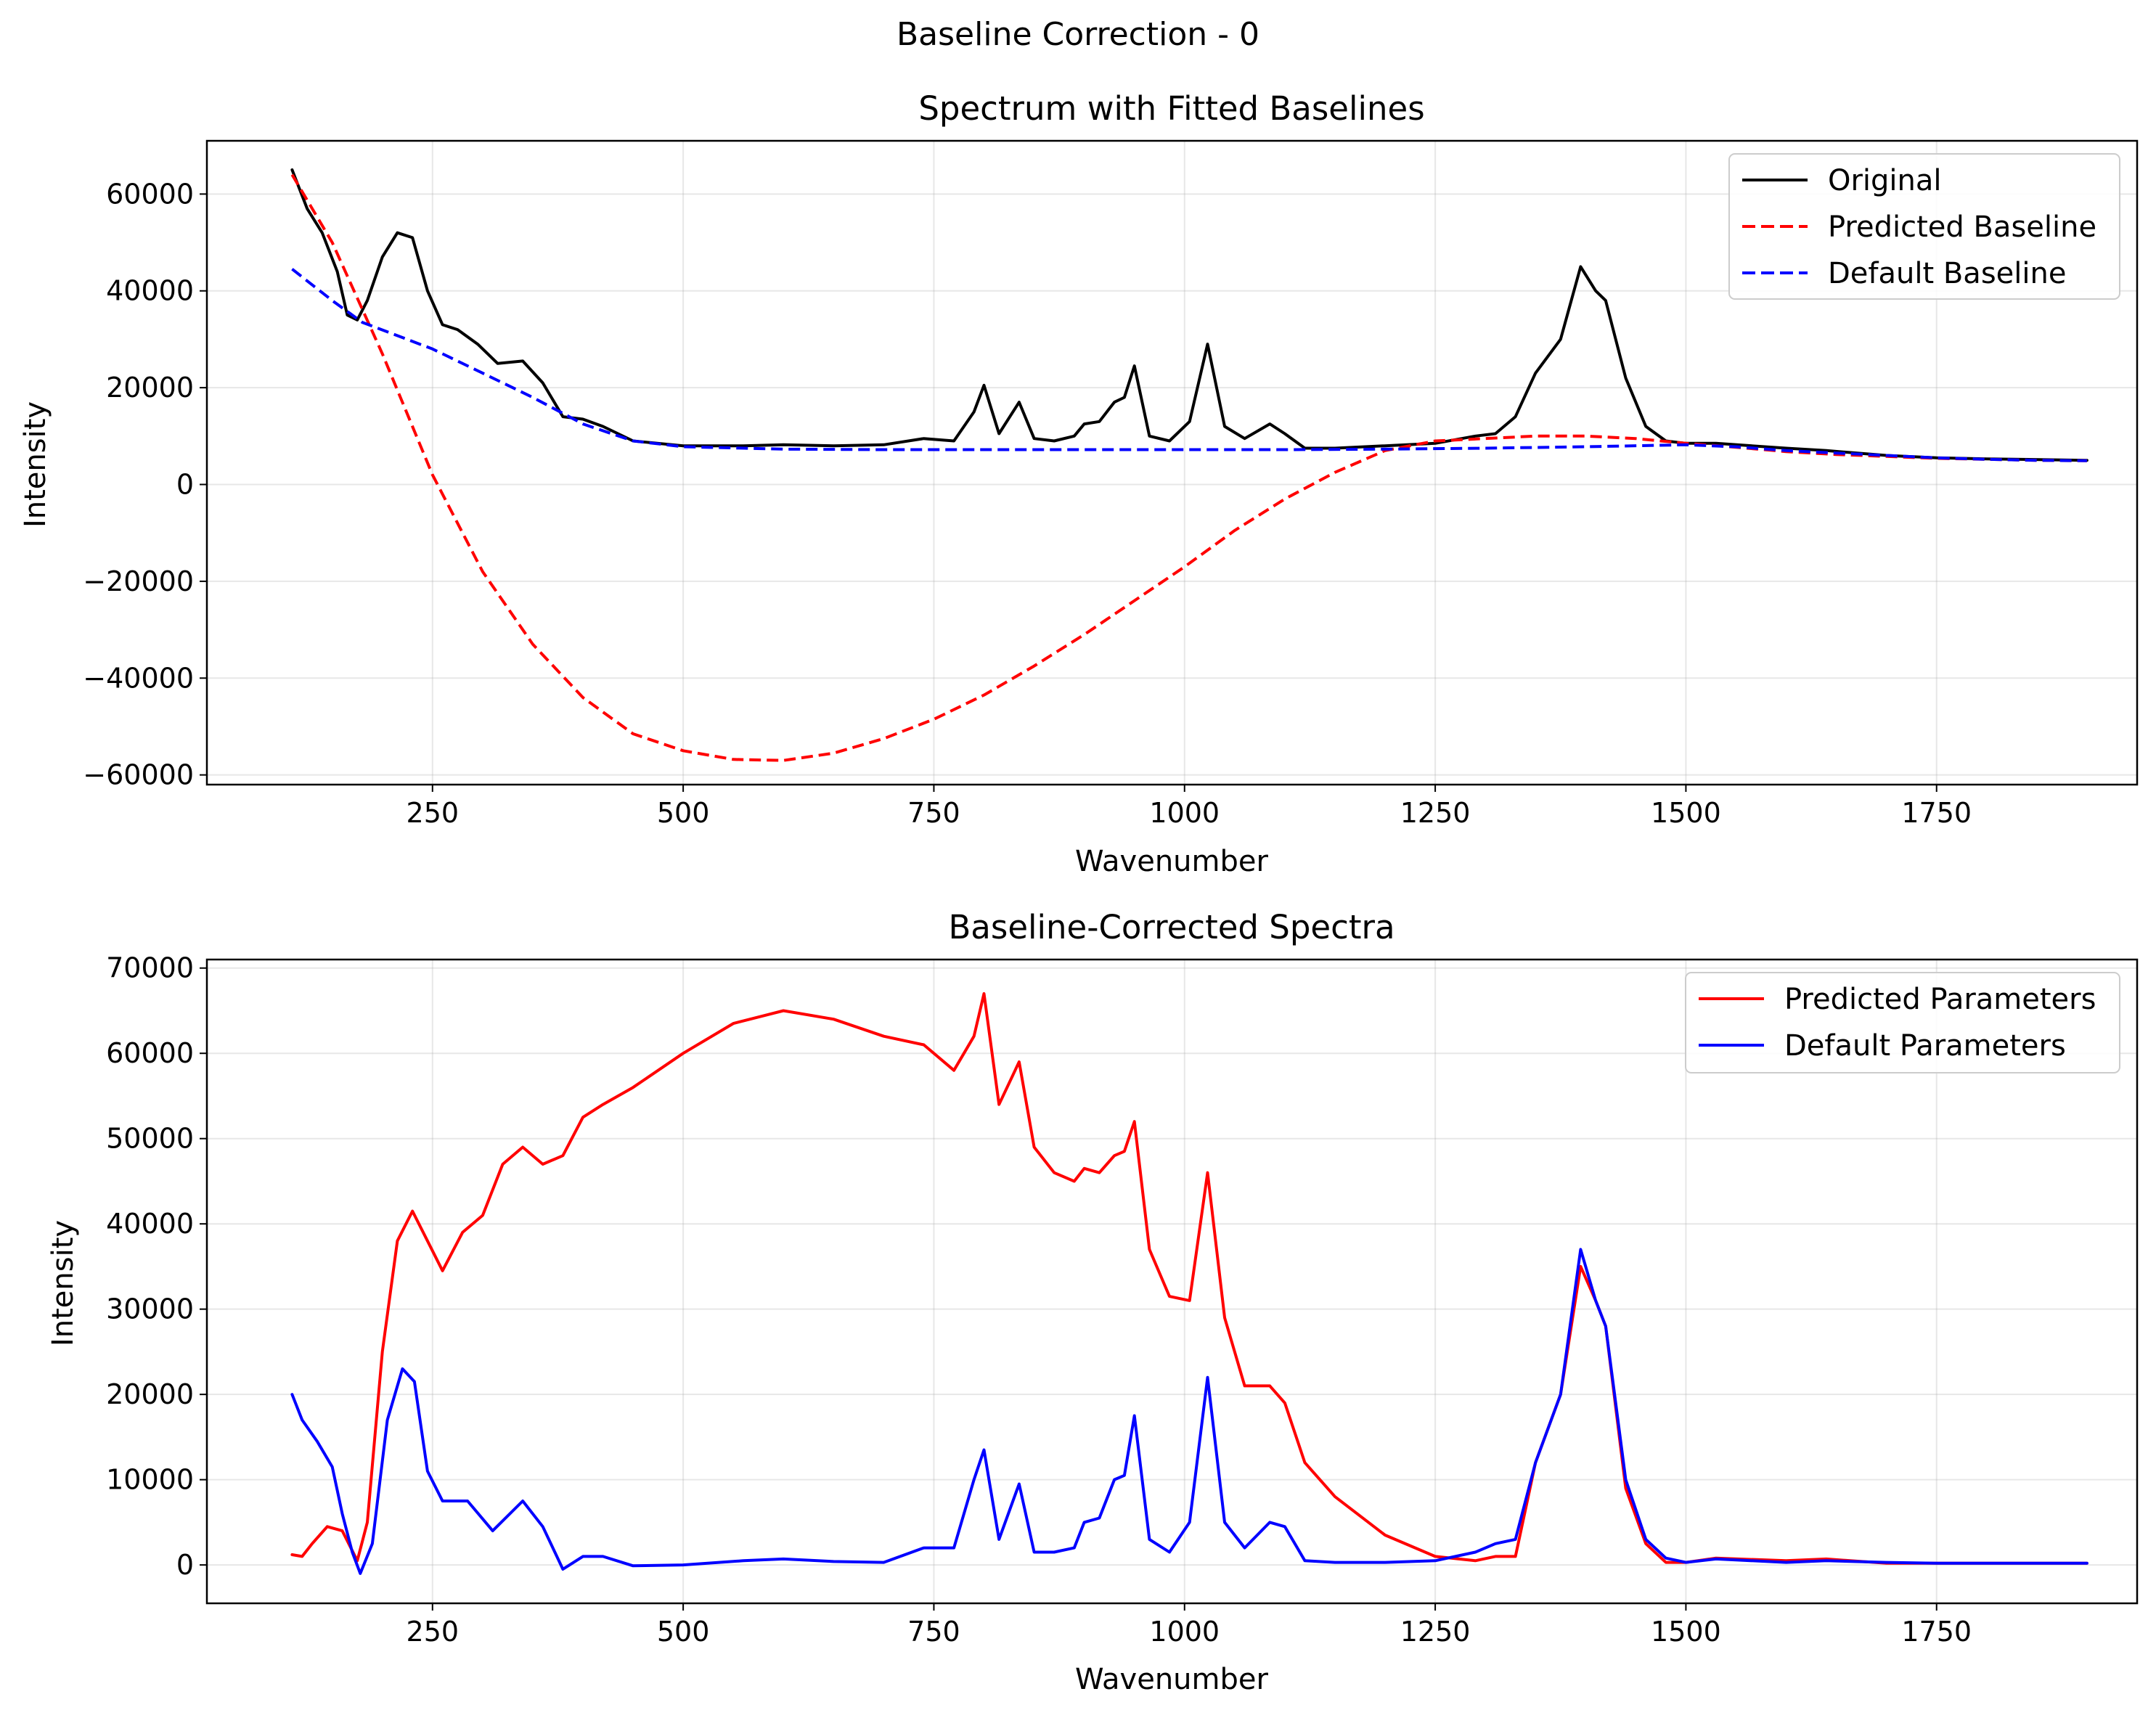 The width and height of the screenshot is (2156, 1718). What do you see at coordinates (139, 678) in the screenshot?
I see `y-tick-label: −40000` at bounding box center [139, 678].